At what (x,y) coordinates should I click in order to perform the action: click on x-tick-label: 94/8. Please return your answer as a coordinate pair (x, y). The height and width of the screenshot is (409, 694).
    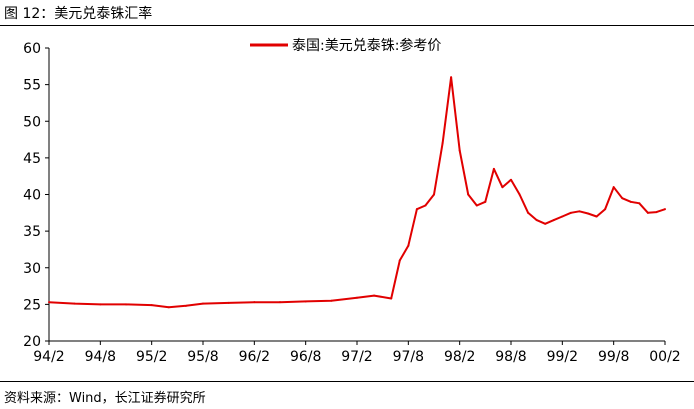
    Looking at the image, I should click on (100, 357).